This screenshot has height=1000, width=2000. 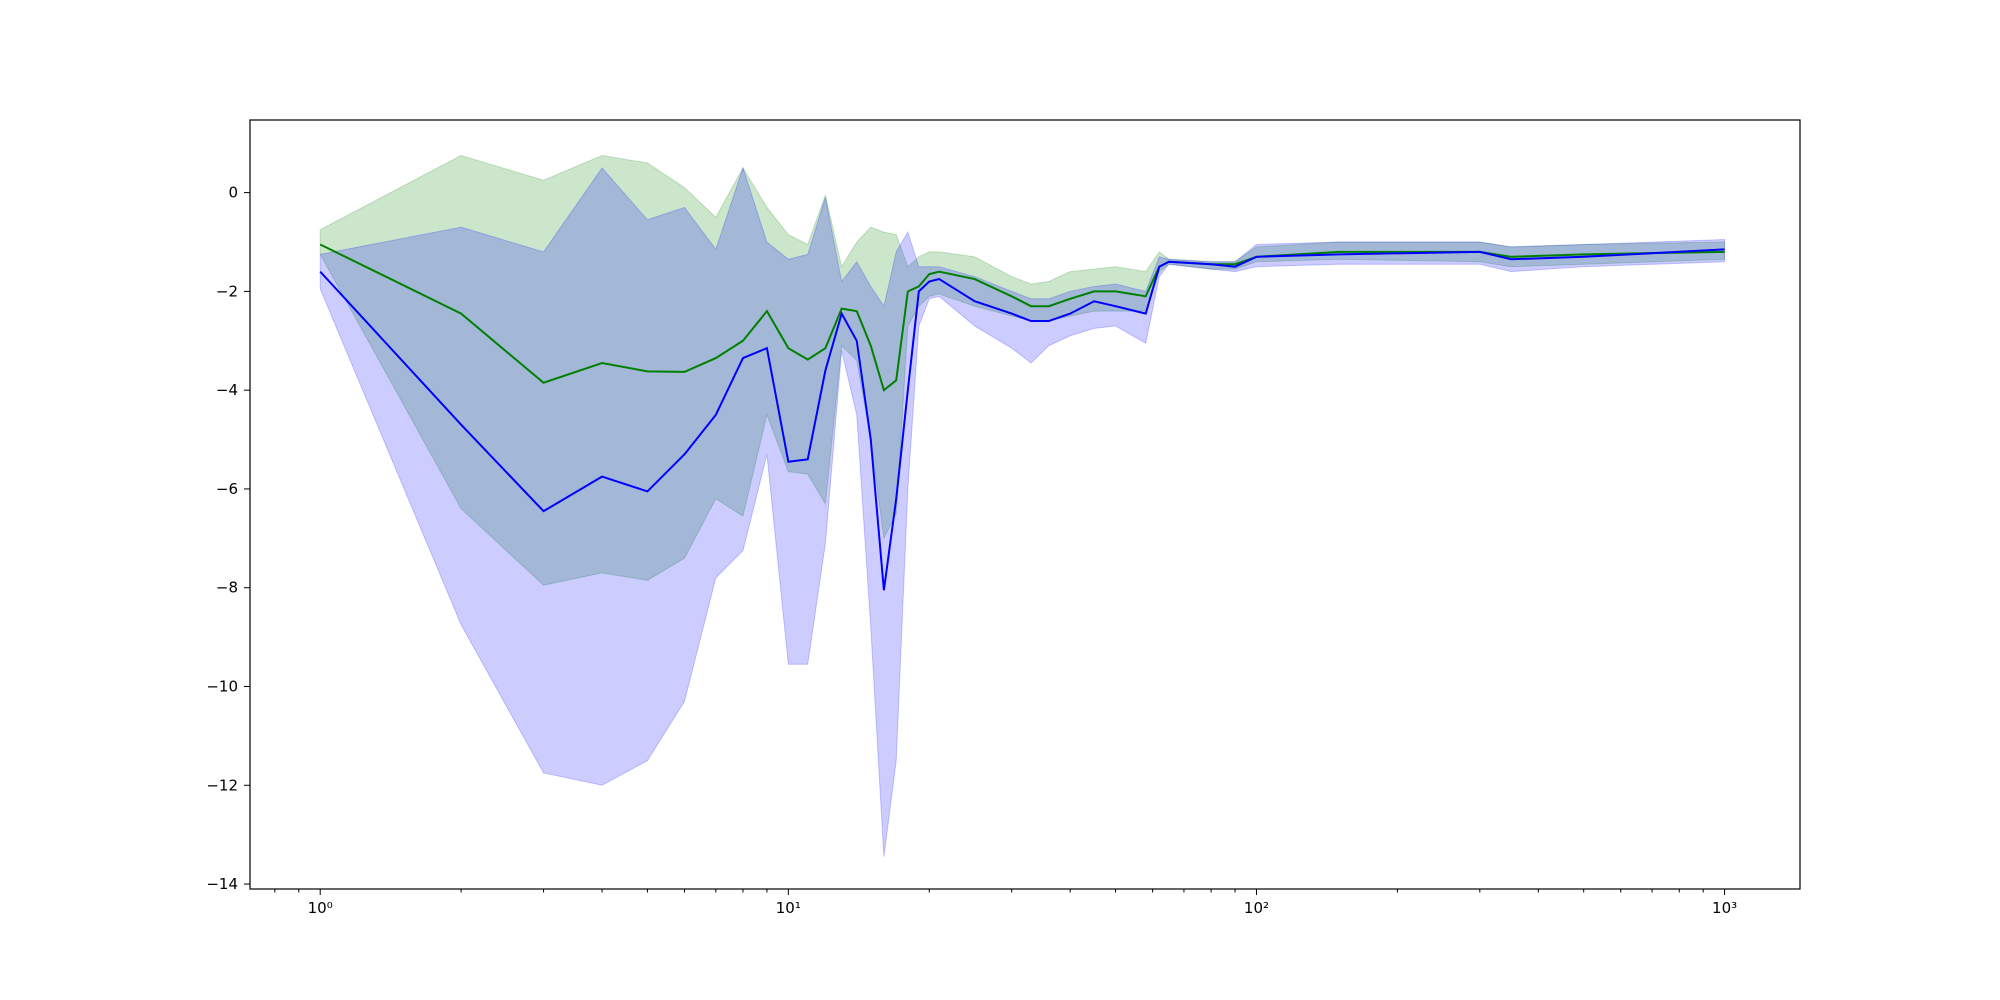 I want to click on y-tick-label: −6, so click(x=227, y=489).